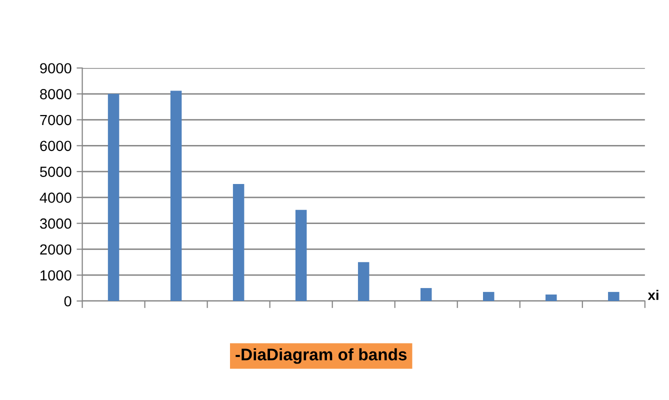 The height and width of the screenshot is (400, 669). I want to click on y-tick-label: 4000, so click(56, 197).